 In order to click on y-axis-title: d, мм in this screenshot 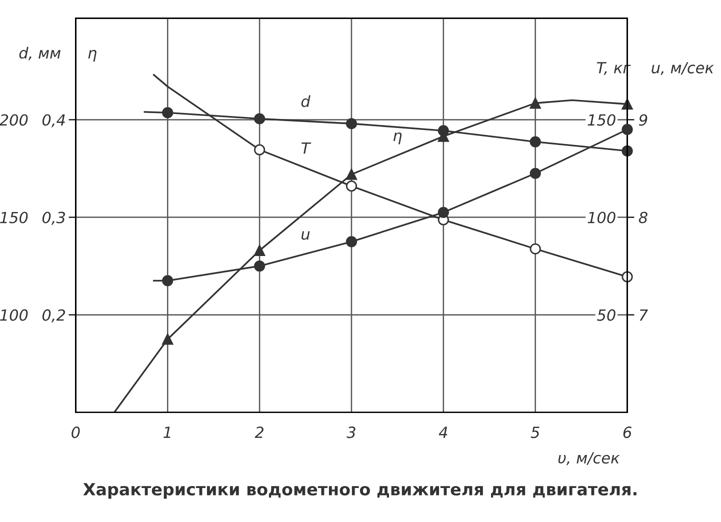, I will do `click(40, 53)`.